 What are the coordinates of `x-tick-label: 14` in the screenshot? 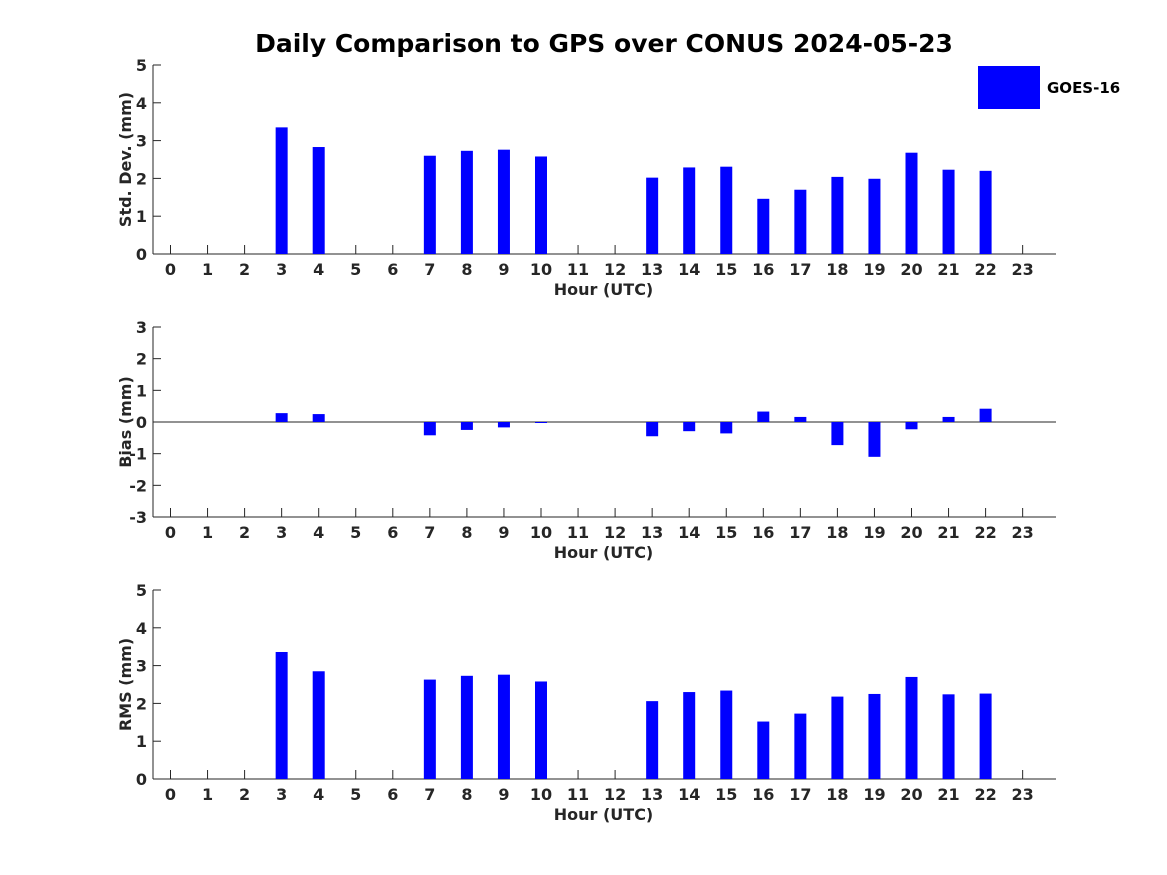 It's located at (689, 794).